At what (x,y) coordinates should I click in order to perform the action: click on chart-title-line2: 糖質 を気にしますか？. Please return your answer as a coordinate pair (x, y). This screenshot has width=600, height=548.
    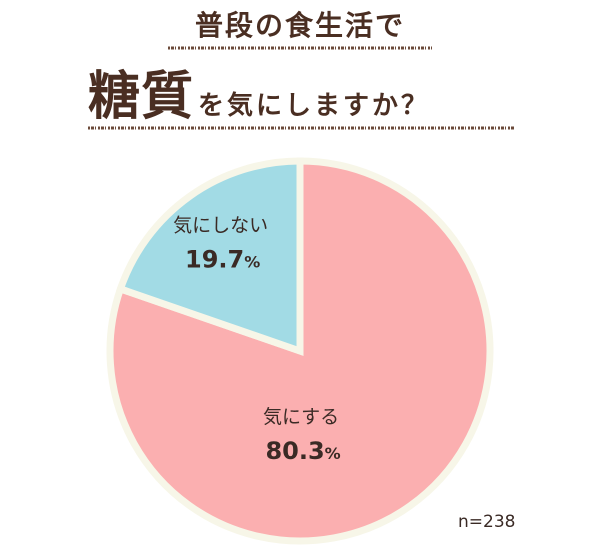
    Looking at the image, I should click on (303, 91).